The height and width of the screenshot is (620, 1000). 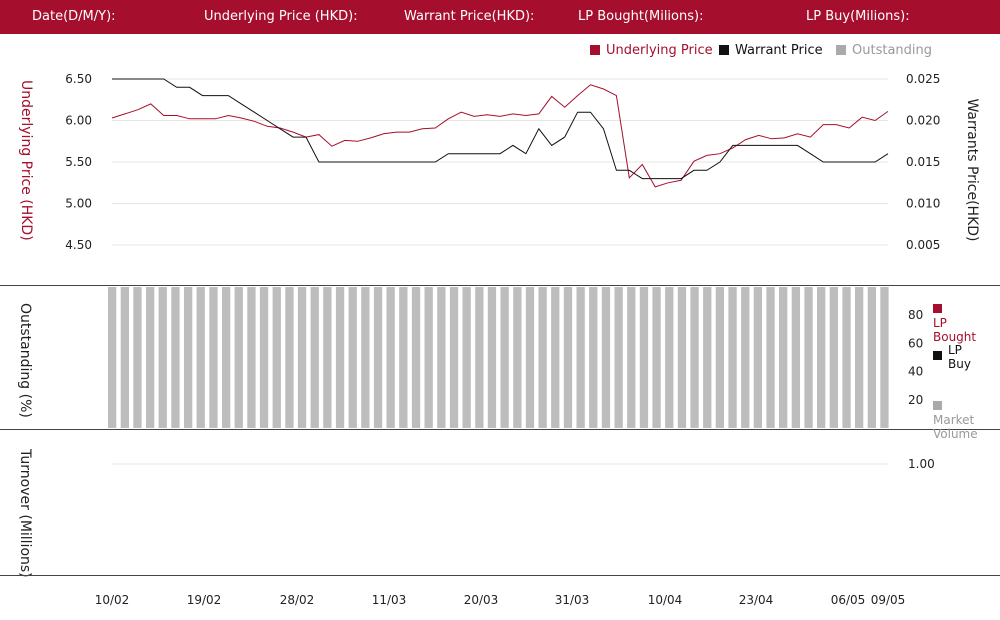 I want to click on underlying-price-label: Underlying Price (HKD):, so click(x=281, y=16).